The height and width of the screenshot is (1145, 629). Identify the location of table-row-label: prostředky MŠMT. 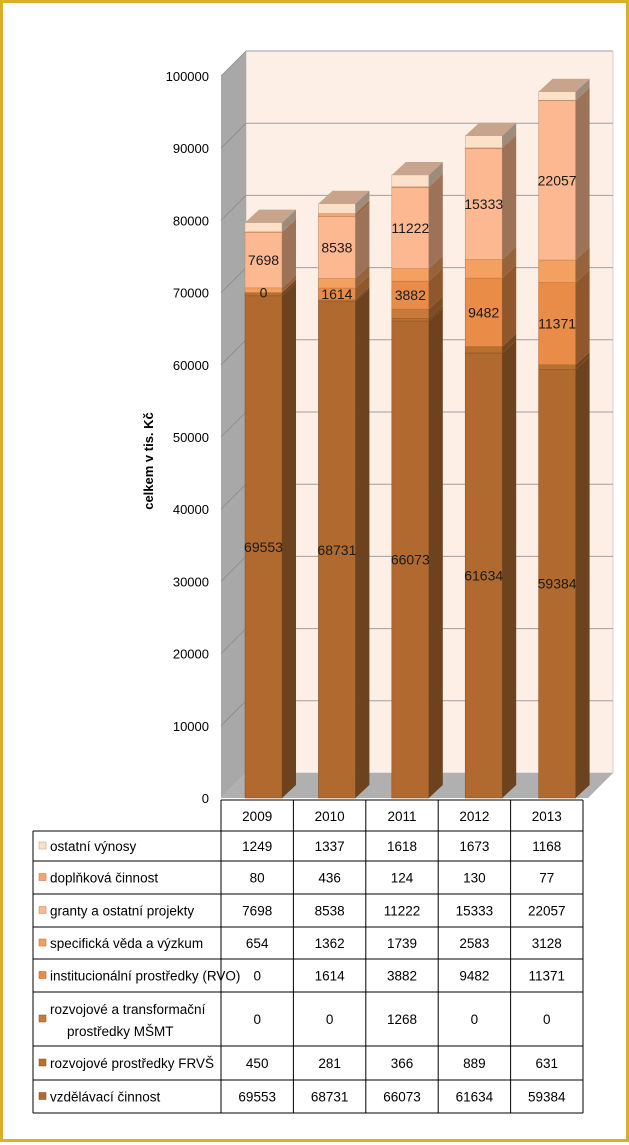
(120, 1031).